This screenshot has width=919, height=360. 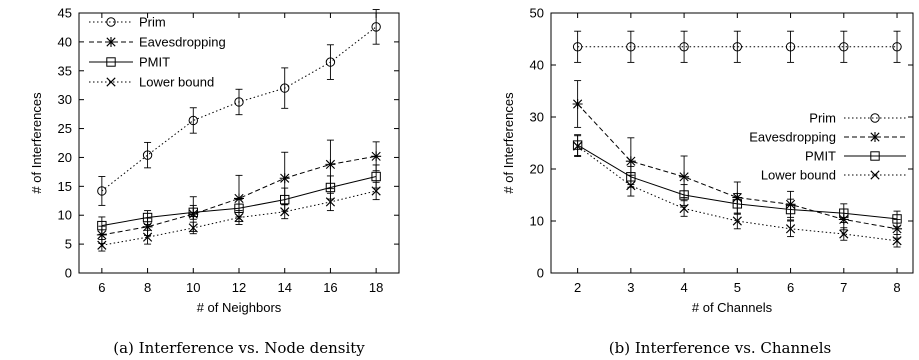 What do you see at coordinates (376, 287) in the screenshot?
I see `x-tick-label: 18` at bounding box center [376, 287].